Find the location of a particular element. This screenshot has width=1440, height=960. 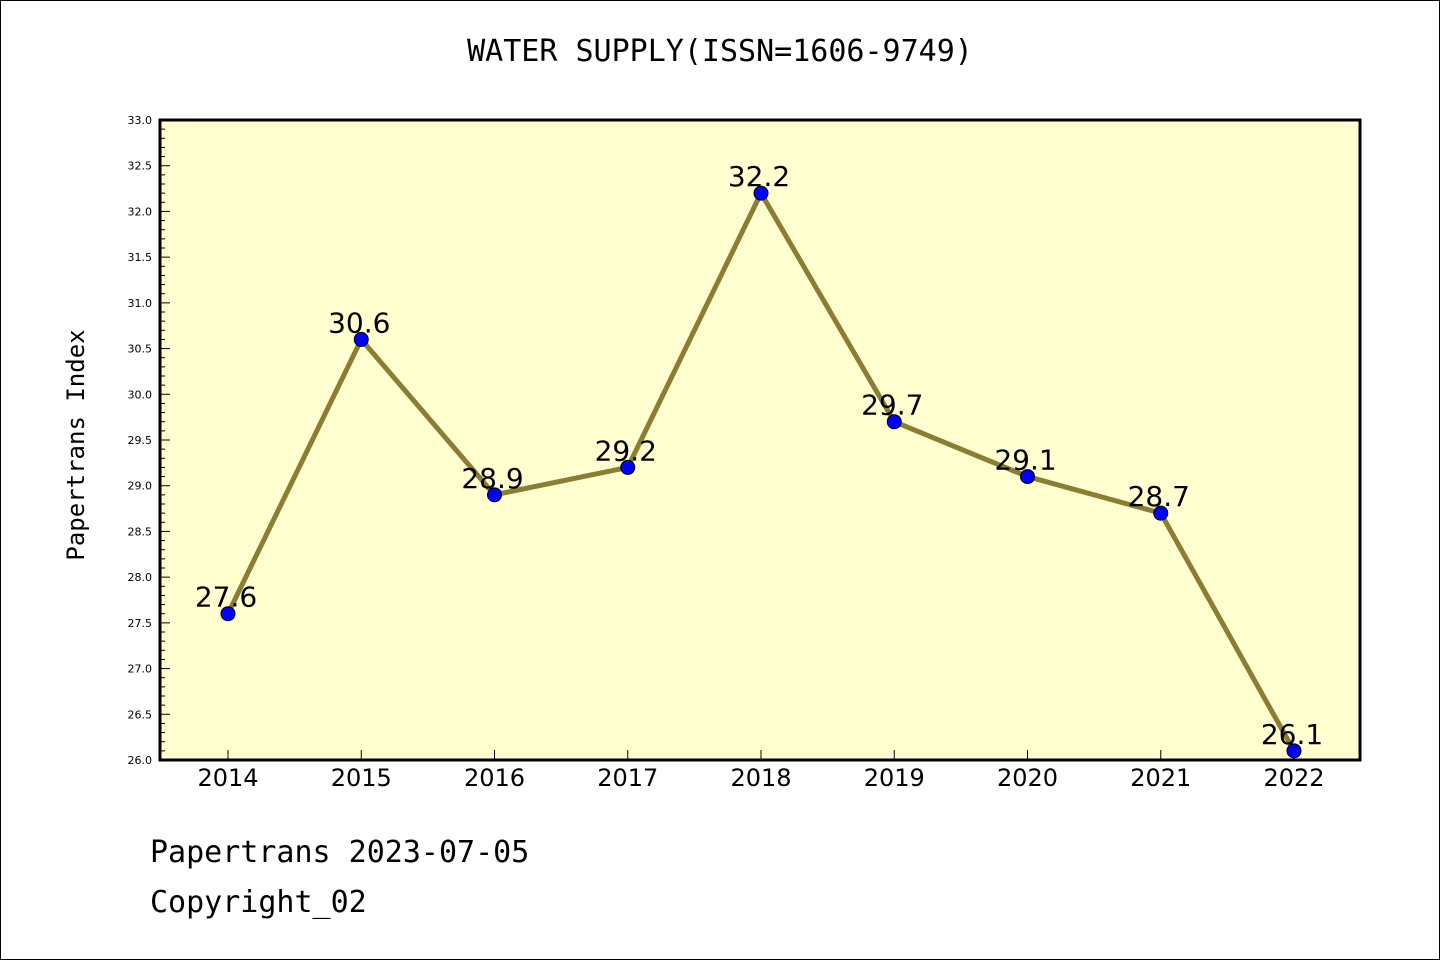

data-label: 28.9 is located at coordinates (492, 478).